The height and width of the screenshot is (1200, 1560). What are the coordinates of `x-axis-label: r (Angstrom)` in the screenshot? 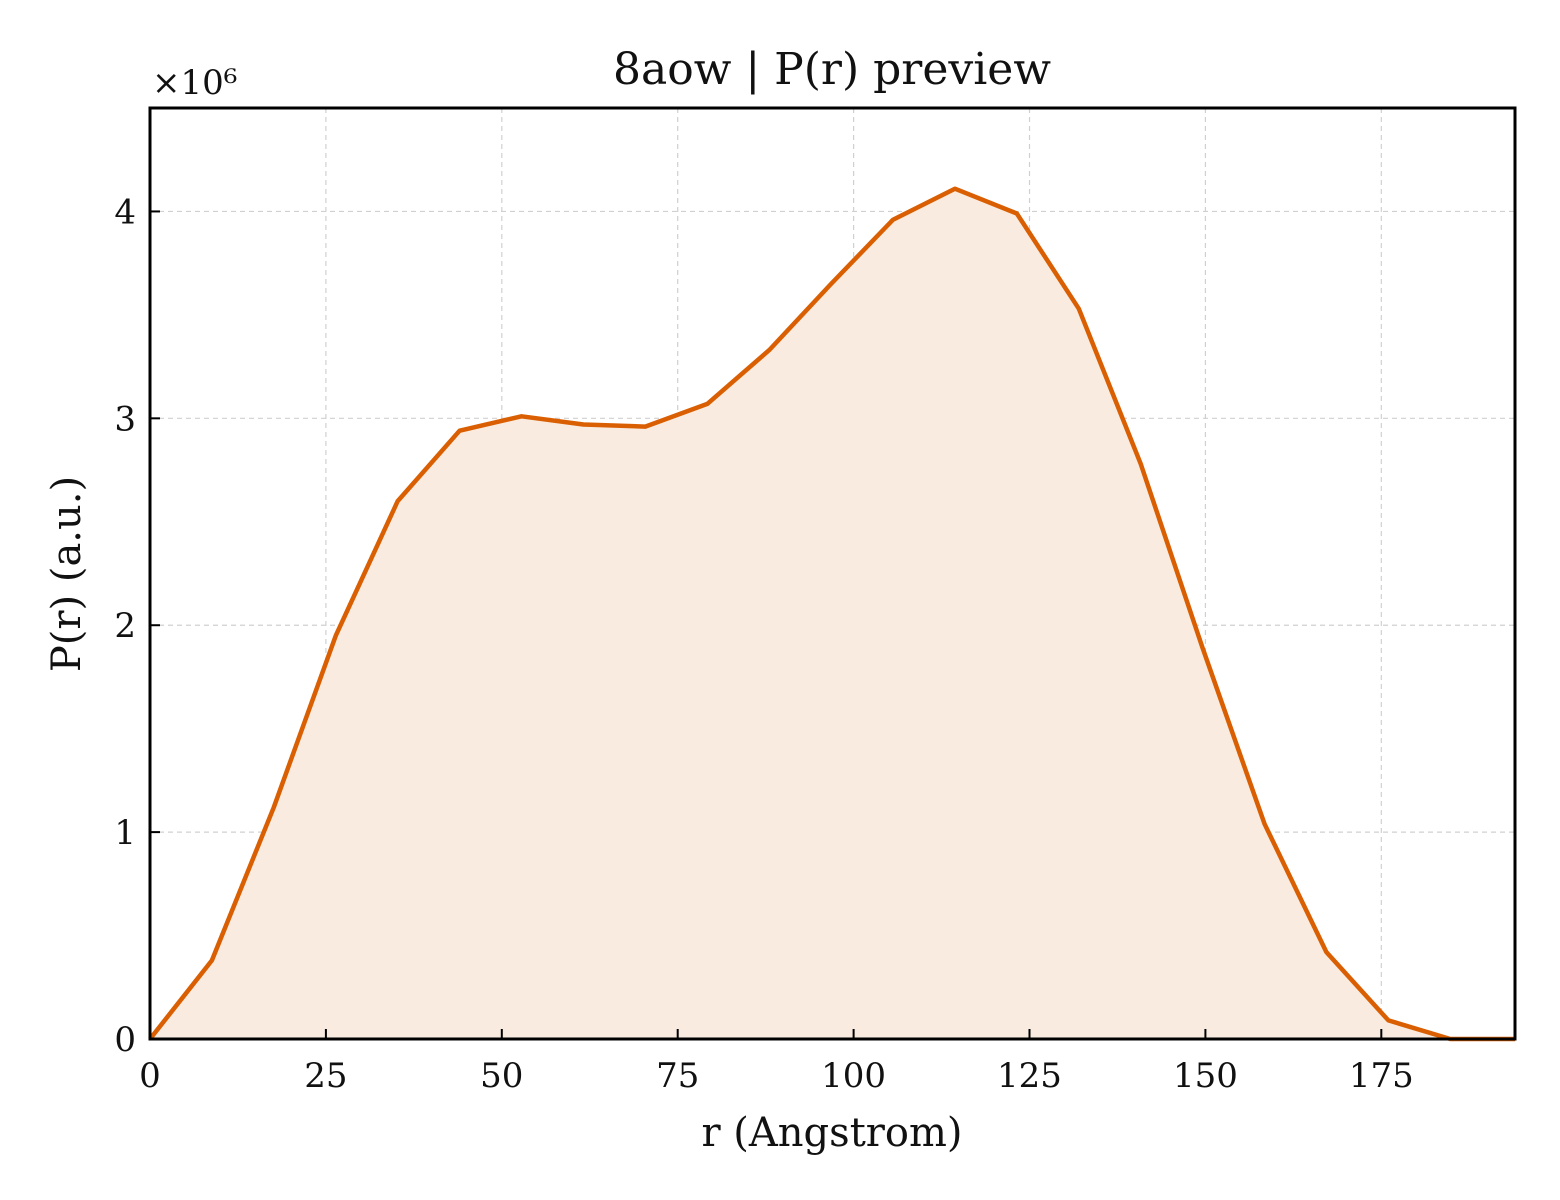 It's located at (831, 1133).